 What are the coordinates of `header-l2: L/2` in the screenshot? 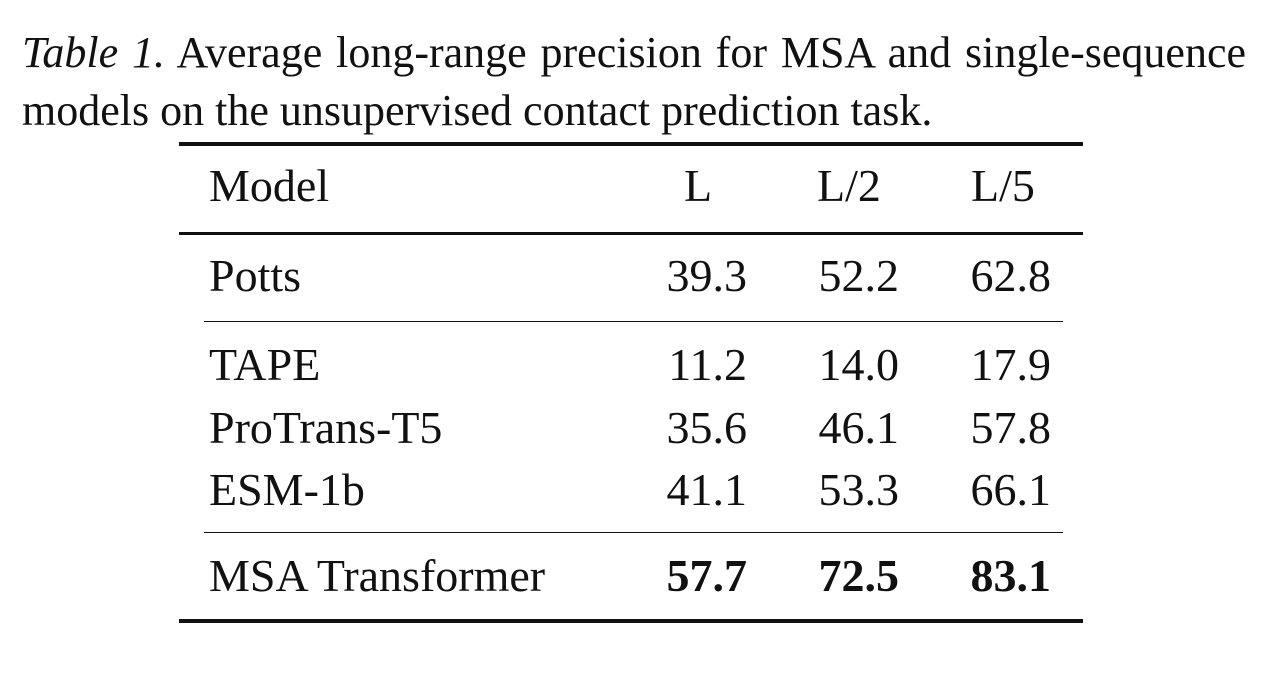 It's located at (849, 185).